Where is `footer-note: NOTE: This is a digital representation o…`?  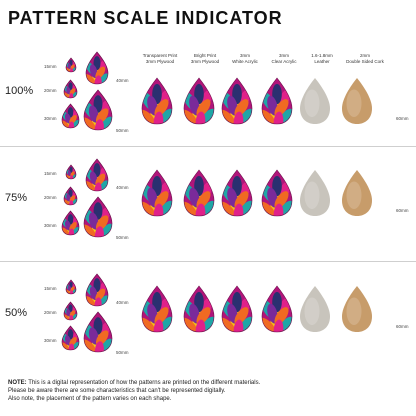 footer-note: NOTE: This is a digital representation o… is located at coordinates (208, 391).